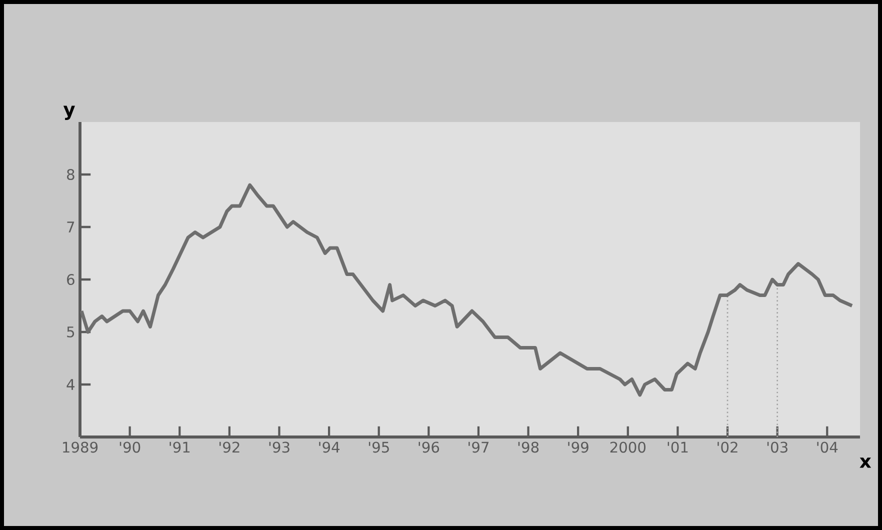  I want to click on x-tick-label: '04, so click(827, 447).